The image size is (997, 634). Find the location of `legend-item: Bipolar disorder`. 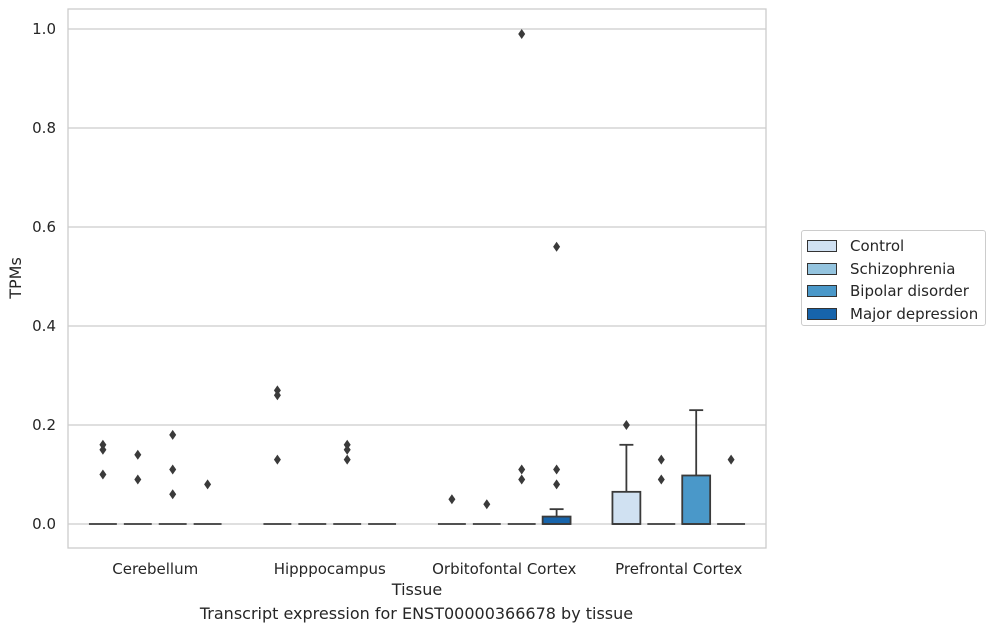

legend-item: Bipolar disorder is located at coordinates (896, 291).